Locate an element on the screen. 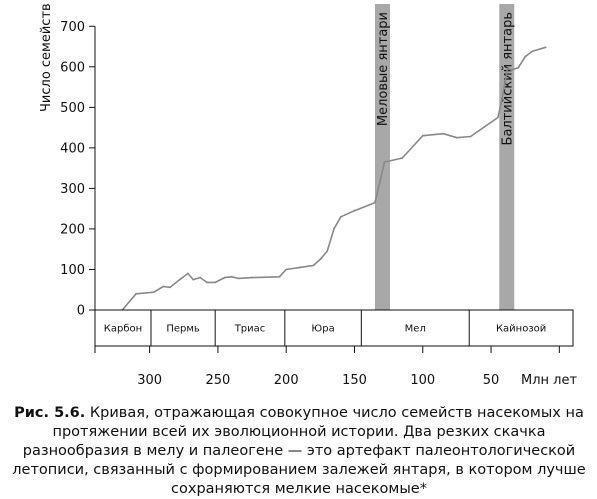 This screenshot has width=597, height=499. y-tick-label: 0 is located at coordinates (81, 311).